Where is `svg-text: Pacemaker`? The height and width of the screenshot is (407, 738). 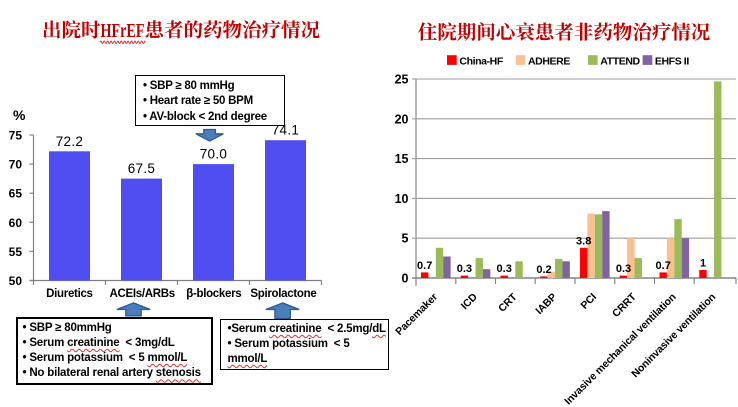
svg-text: Pacemaker is located at coordinates (416, 314).